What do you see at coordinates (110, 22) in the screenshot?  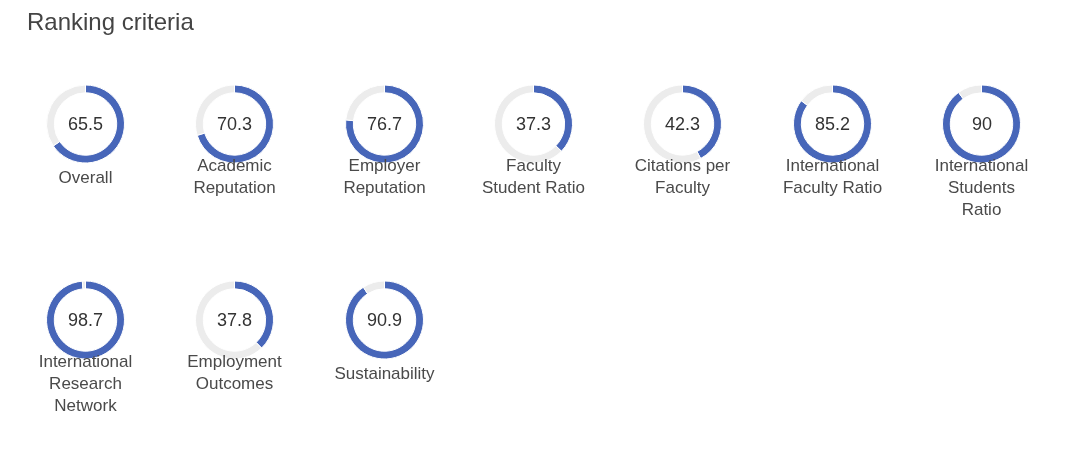 I see `text: Ranking criteria` at bounding box center [110, 22].